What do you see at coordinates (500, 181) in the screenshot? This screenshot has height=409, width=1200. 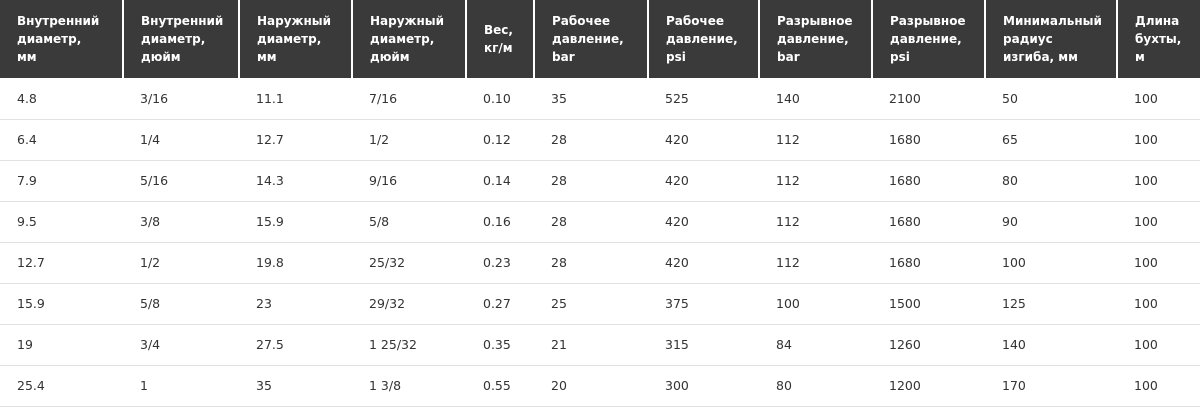 I see `table-cell: 0.14` at bounding box center [500, 181].